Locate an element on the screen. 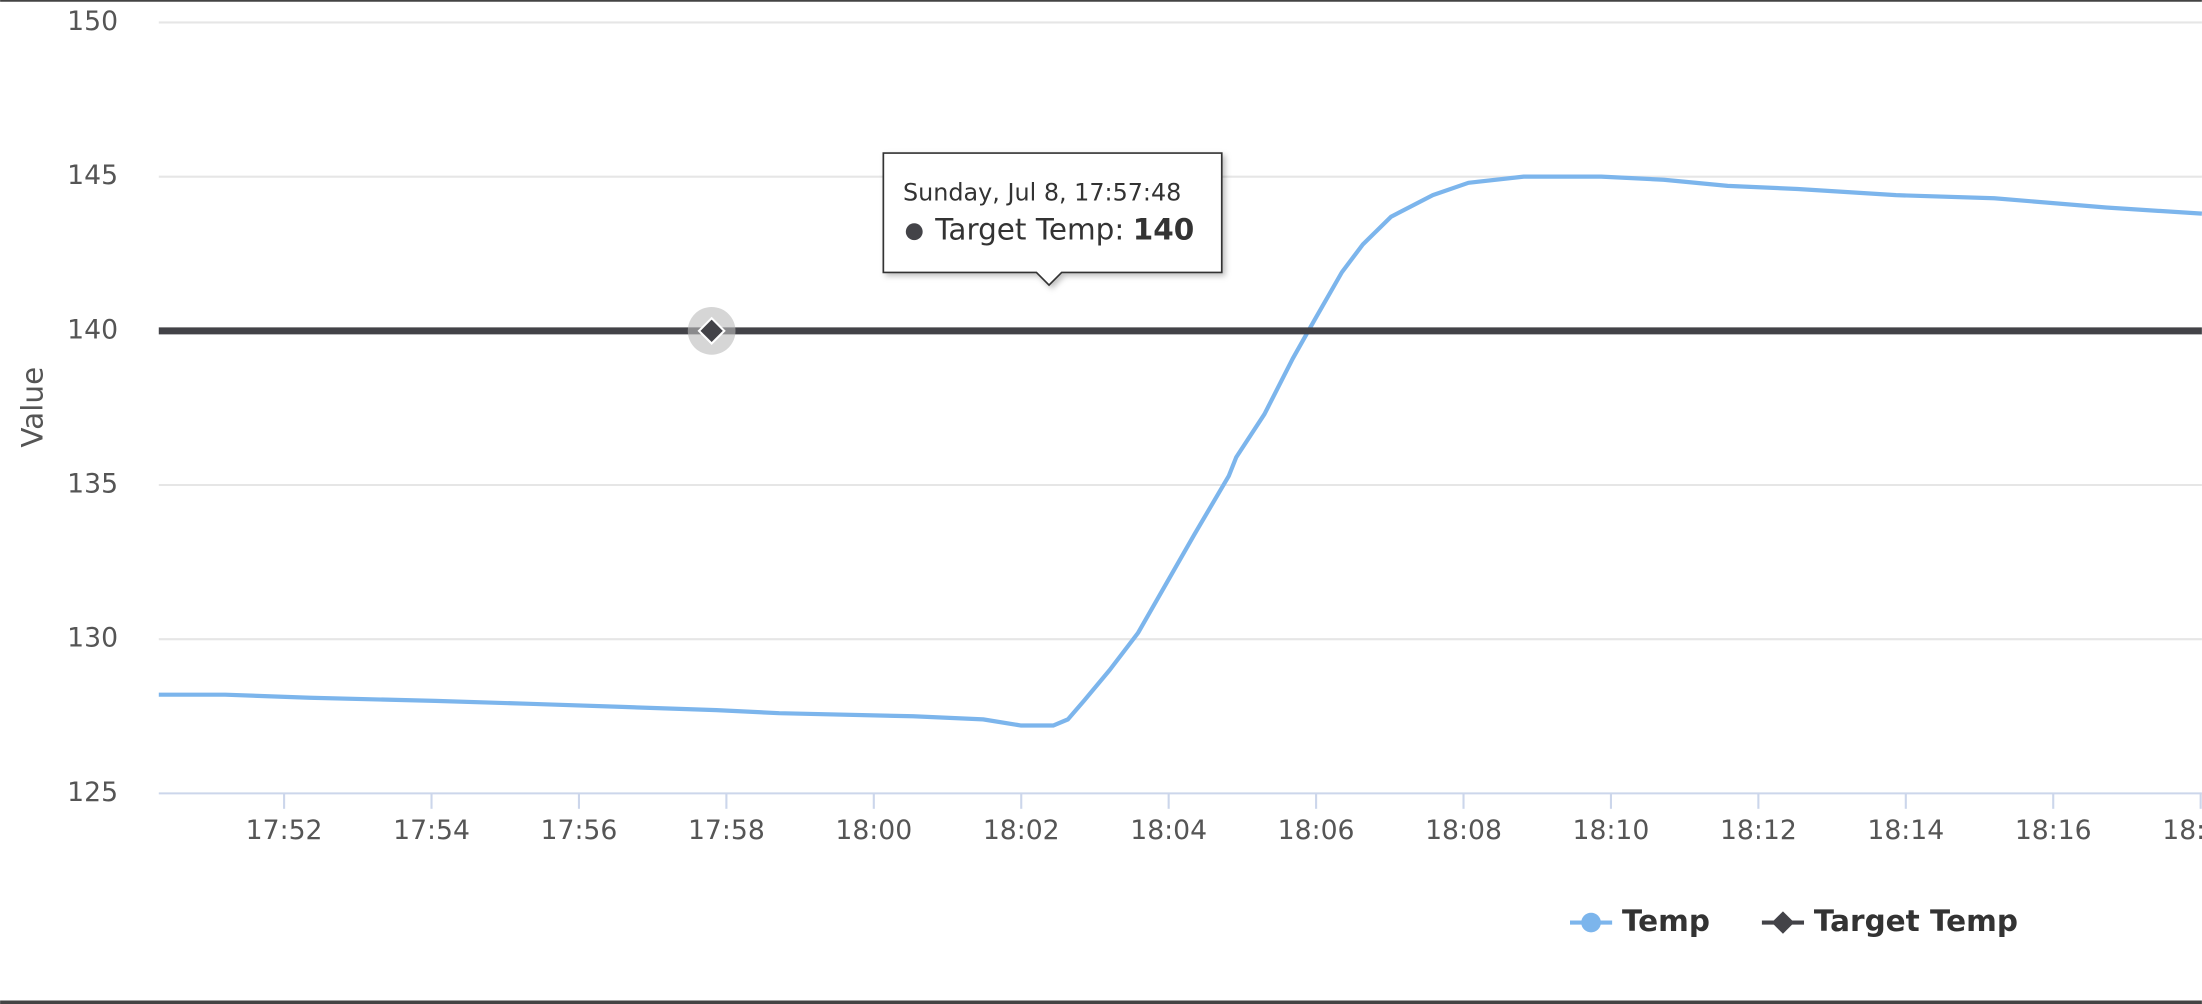 The height and width of the screenshot is (1004, 2202). legend-label: Temp is located at coordinates (1666, 921).